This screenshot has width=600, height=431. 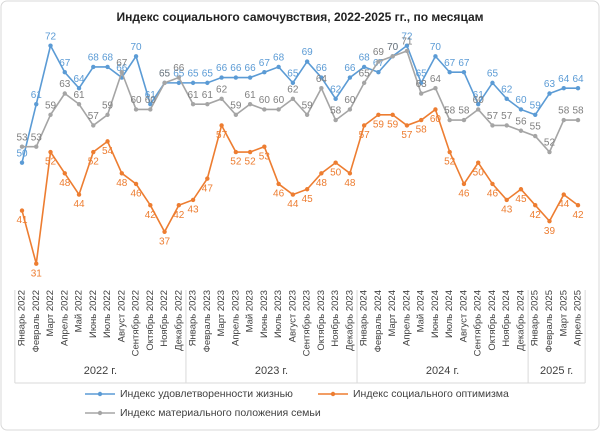 I want to click on data-label: 45, so click(x=521, y=199).